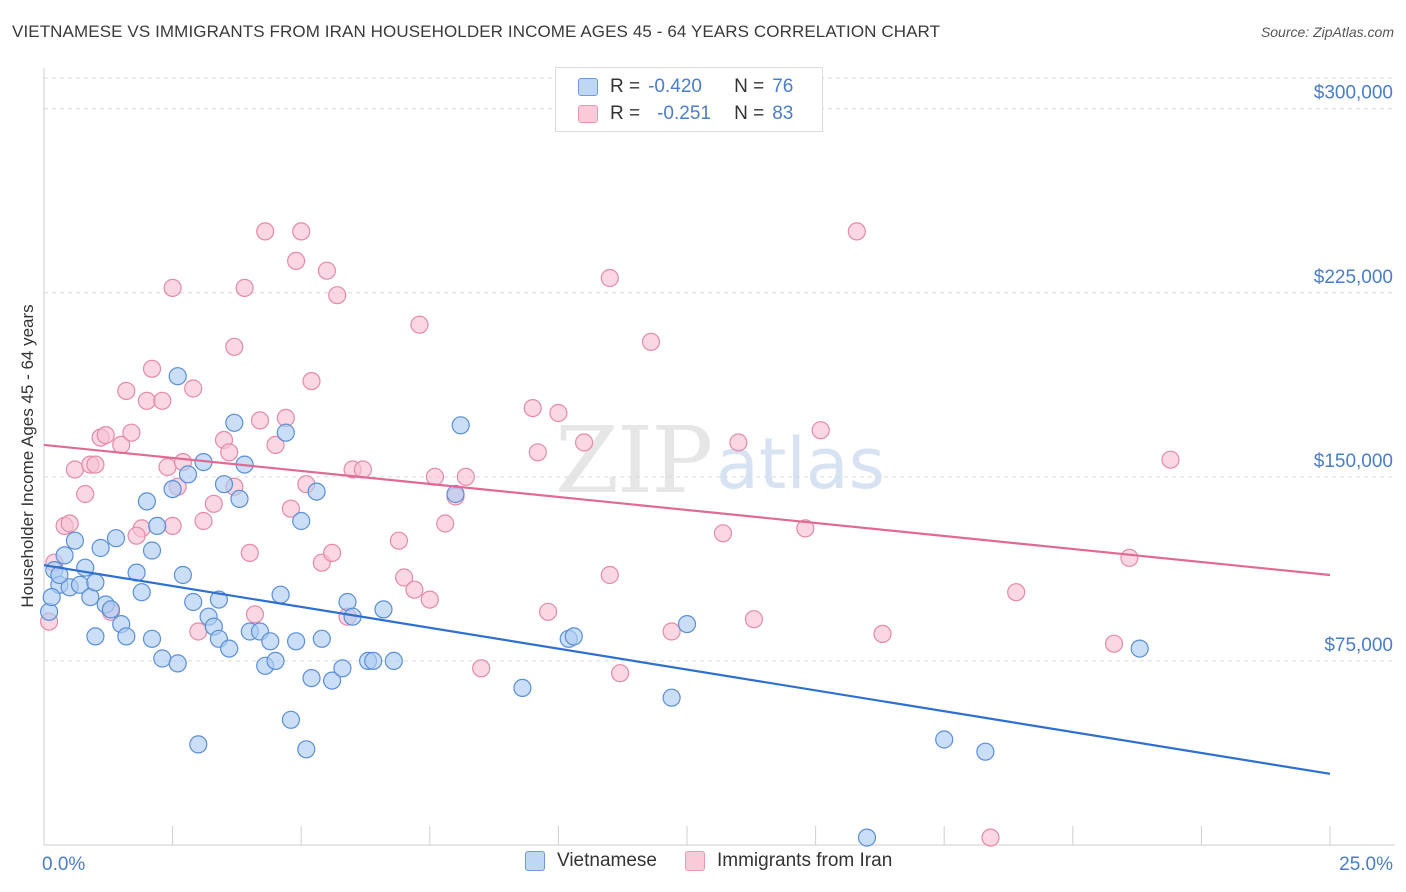 This screenshot has width=1406, height=892. What do you see at coordinates (588, 87) in the screenshot?
I see `legend-swatch-blue` at bounding box center [588, 87].